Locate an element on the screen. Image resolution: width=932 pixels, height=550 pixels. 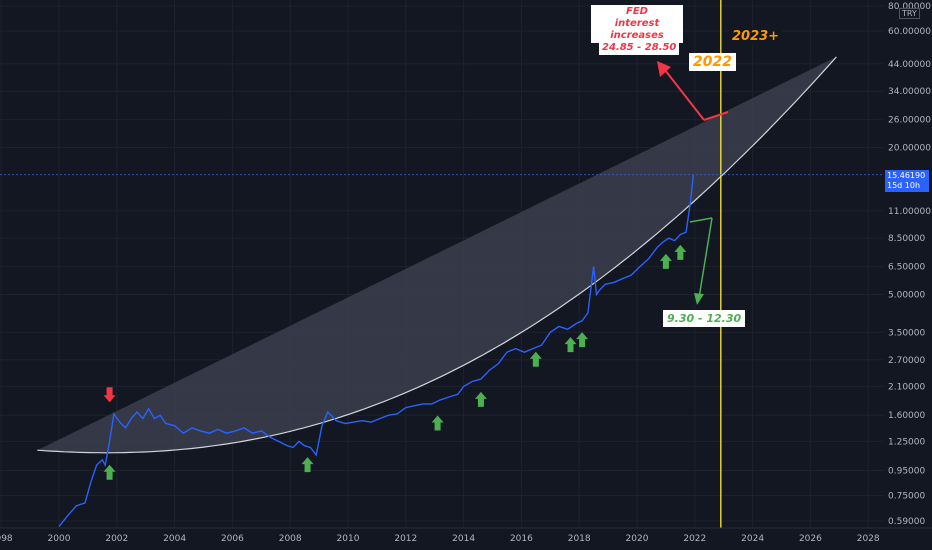
year-2023-annotation: 2023+ is located at coordinates (756, 36).